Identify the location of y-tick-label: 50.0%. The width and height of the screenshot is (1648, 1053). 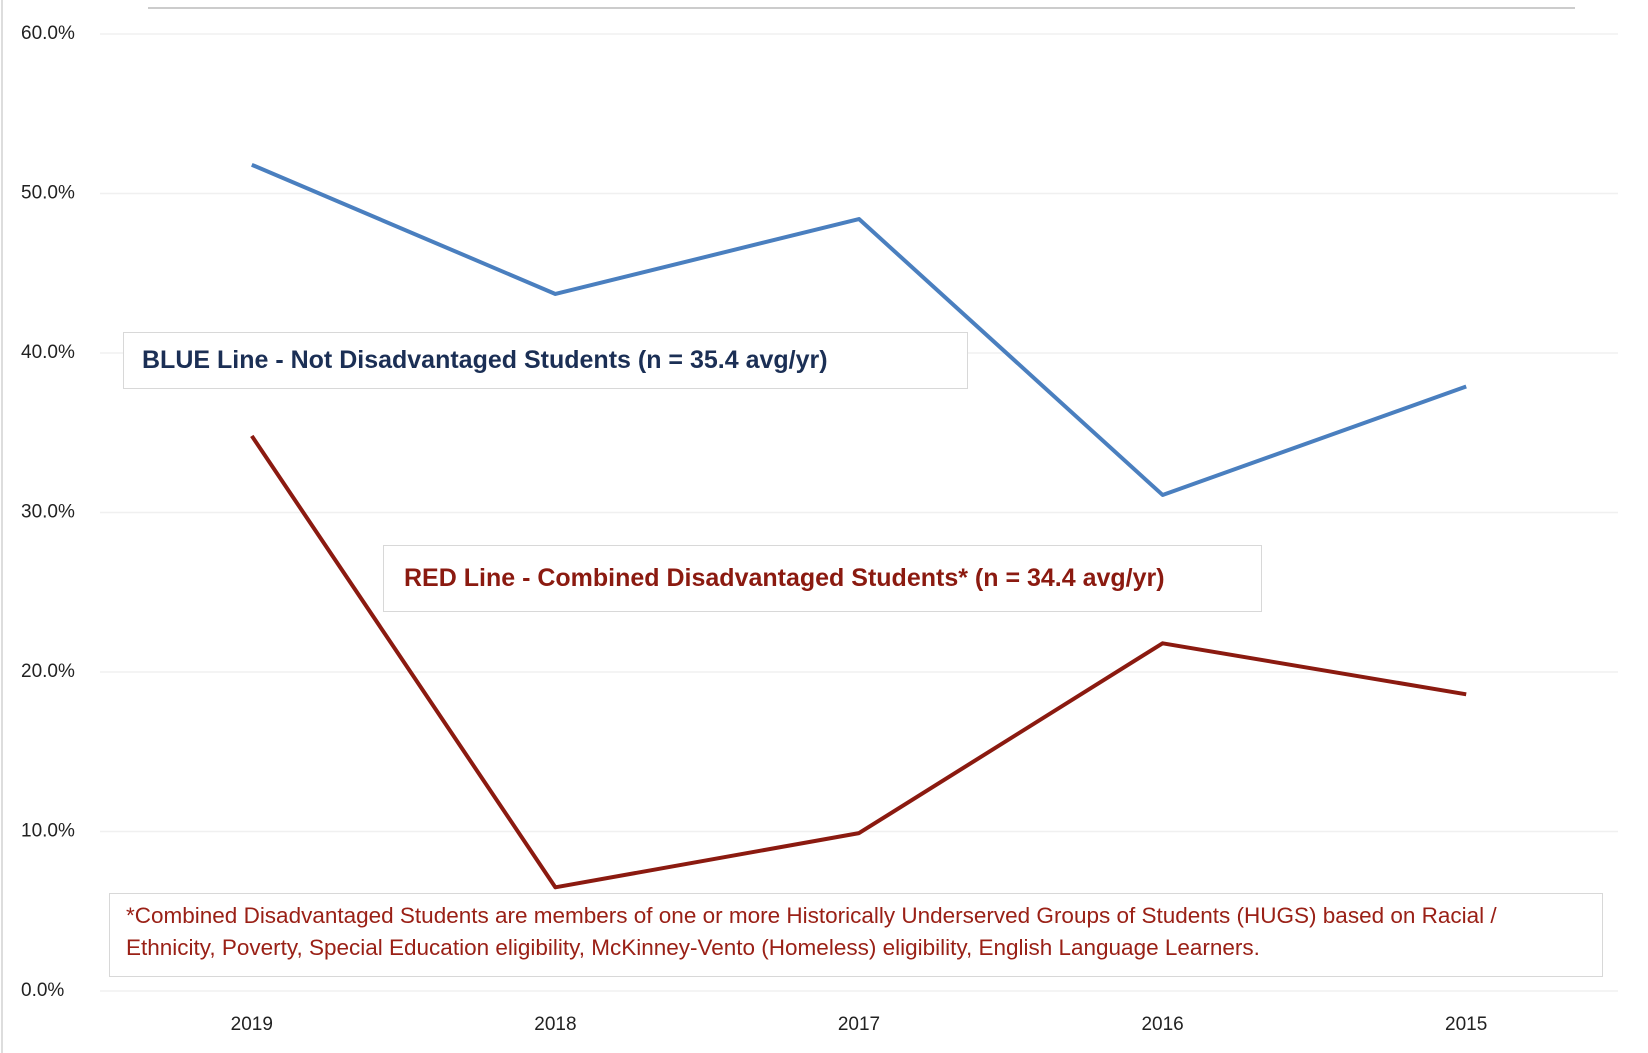
(48, 193).